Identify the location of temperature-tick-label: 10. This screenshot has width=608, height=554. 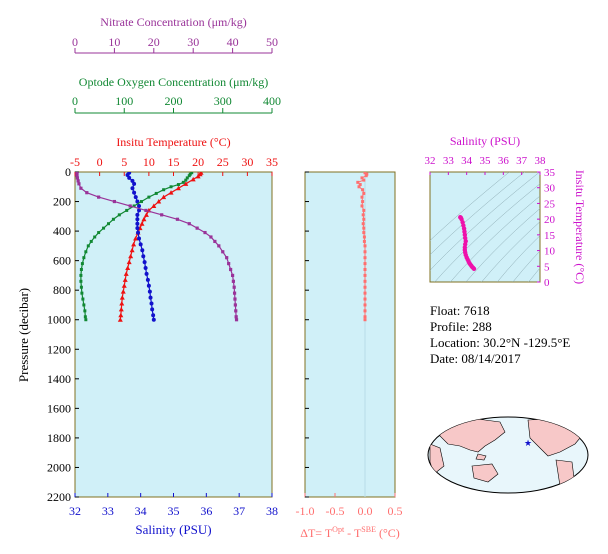
(149, 162).